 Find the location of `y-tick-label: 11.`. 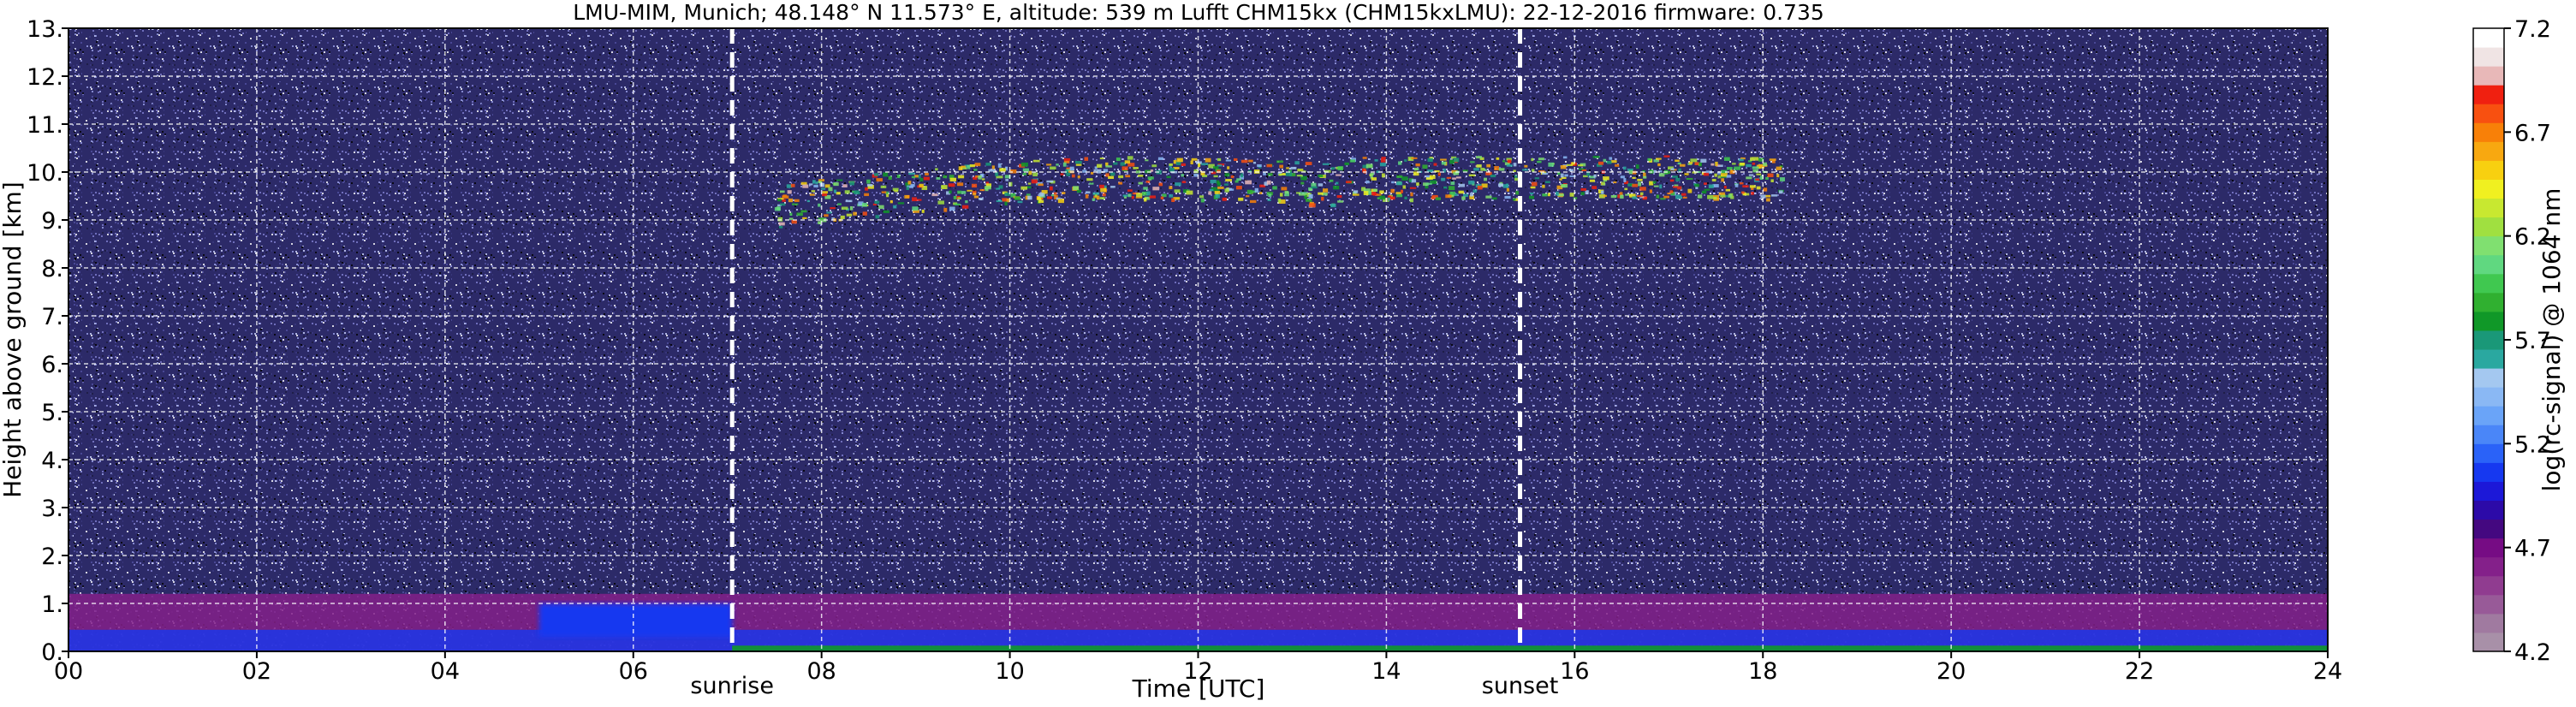

y-tick-label: 11. is located at coordinates (45, 125).